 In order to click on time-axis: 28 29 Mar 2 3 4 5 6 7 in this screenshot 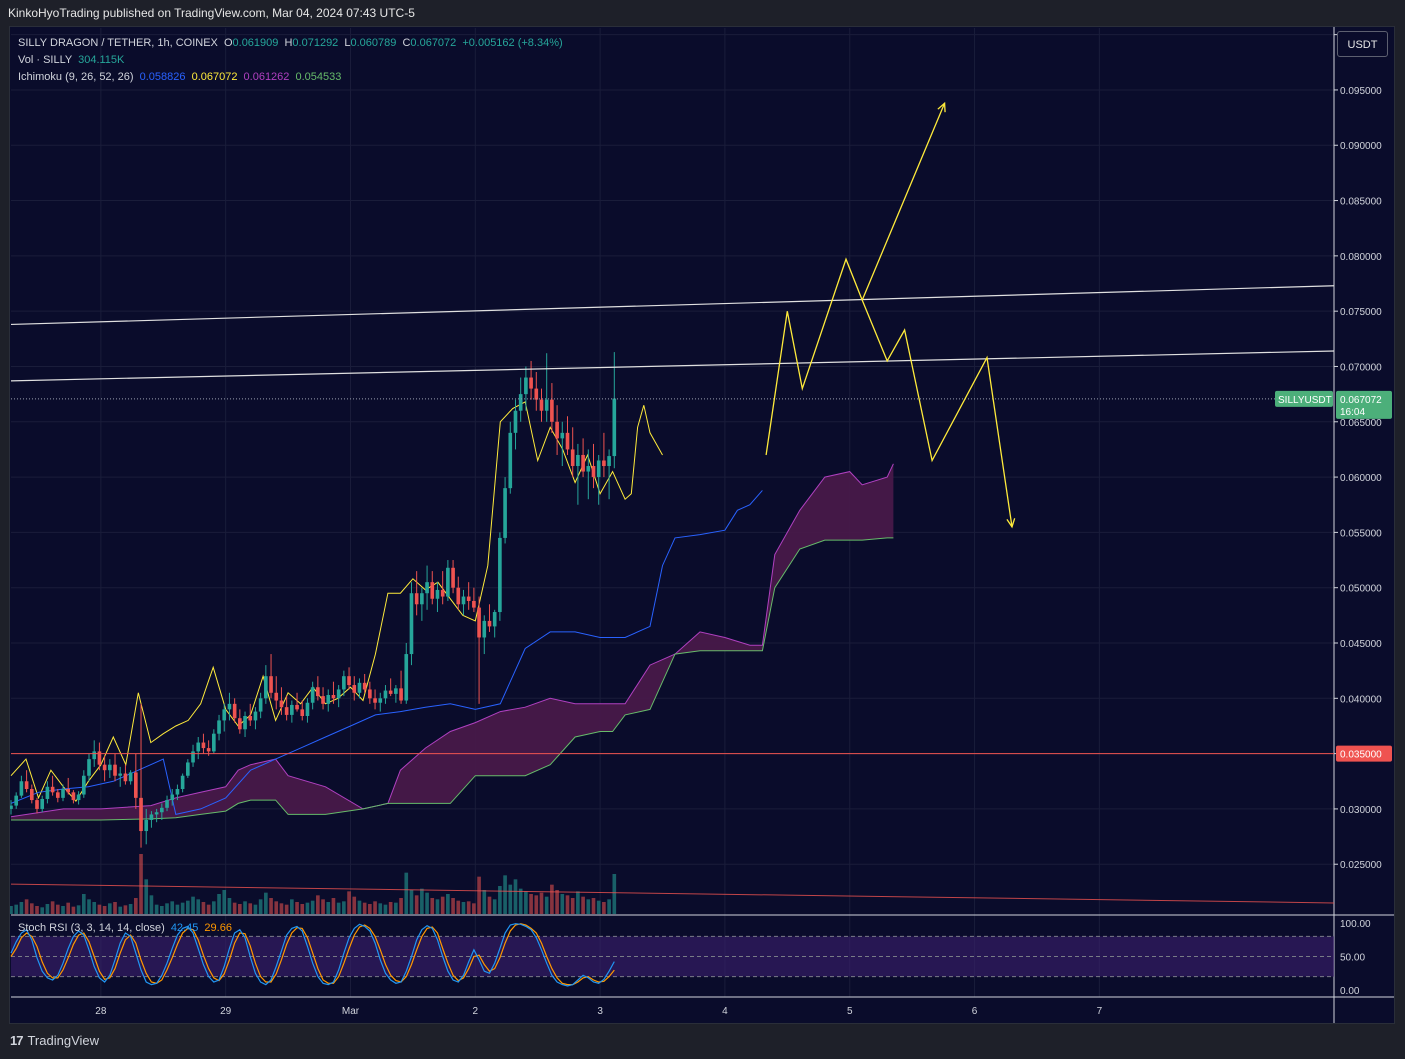, I will do `click(598, 1011)`.